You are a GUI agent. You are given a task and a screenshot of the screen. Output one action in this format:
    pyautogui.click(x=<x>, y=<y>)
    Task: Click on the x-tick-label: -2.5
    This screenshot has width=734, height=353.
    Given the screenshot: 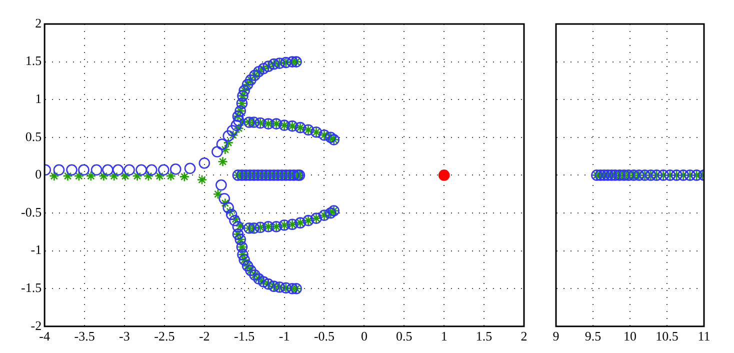 What is the action you would take?
    pyautogui.click(x=164, y=336)
    